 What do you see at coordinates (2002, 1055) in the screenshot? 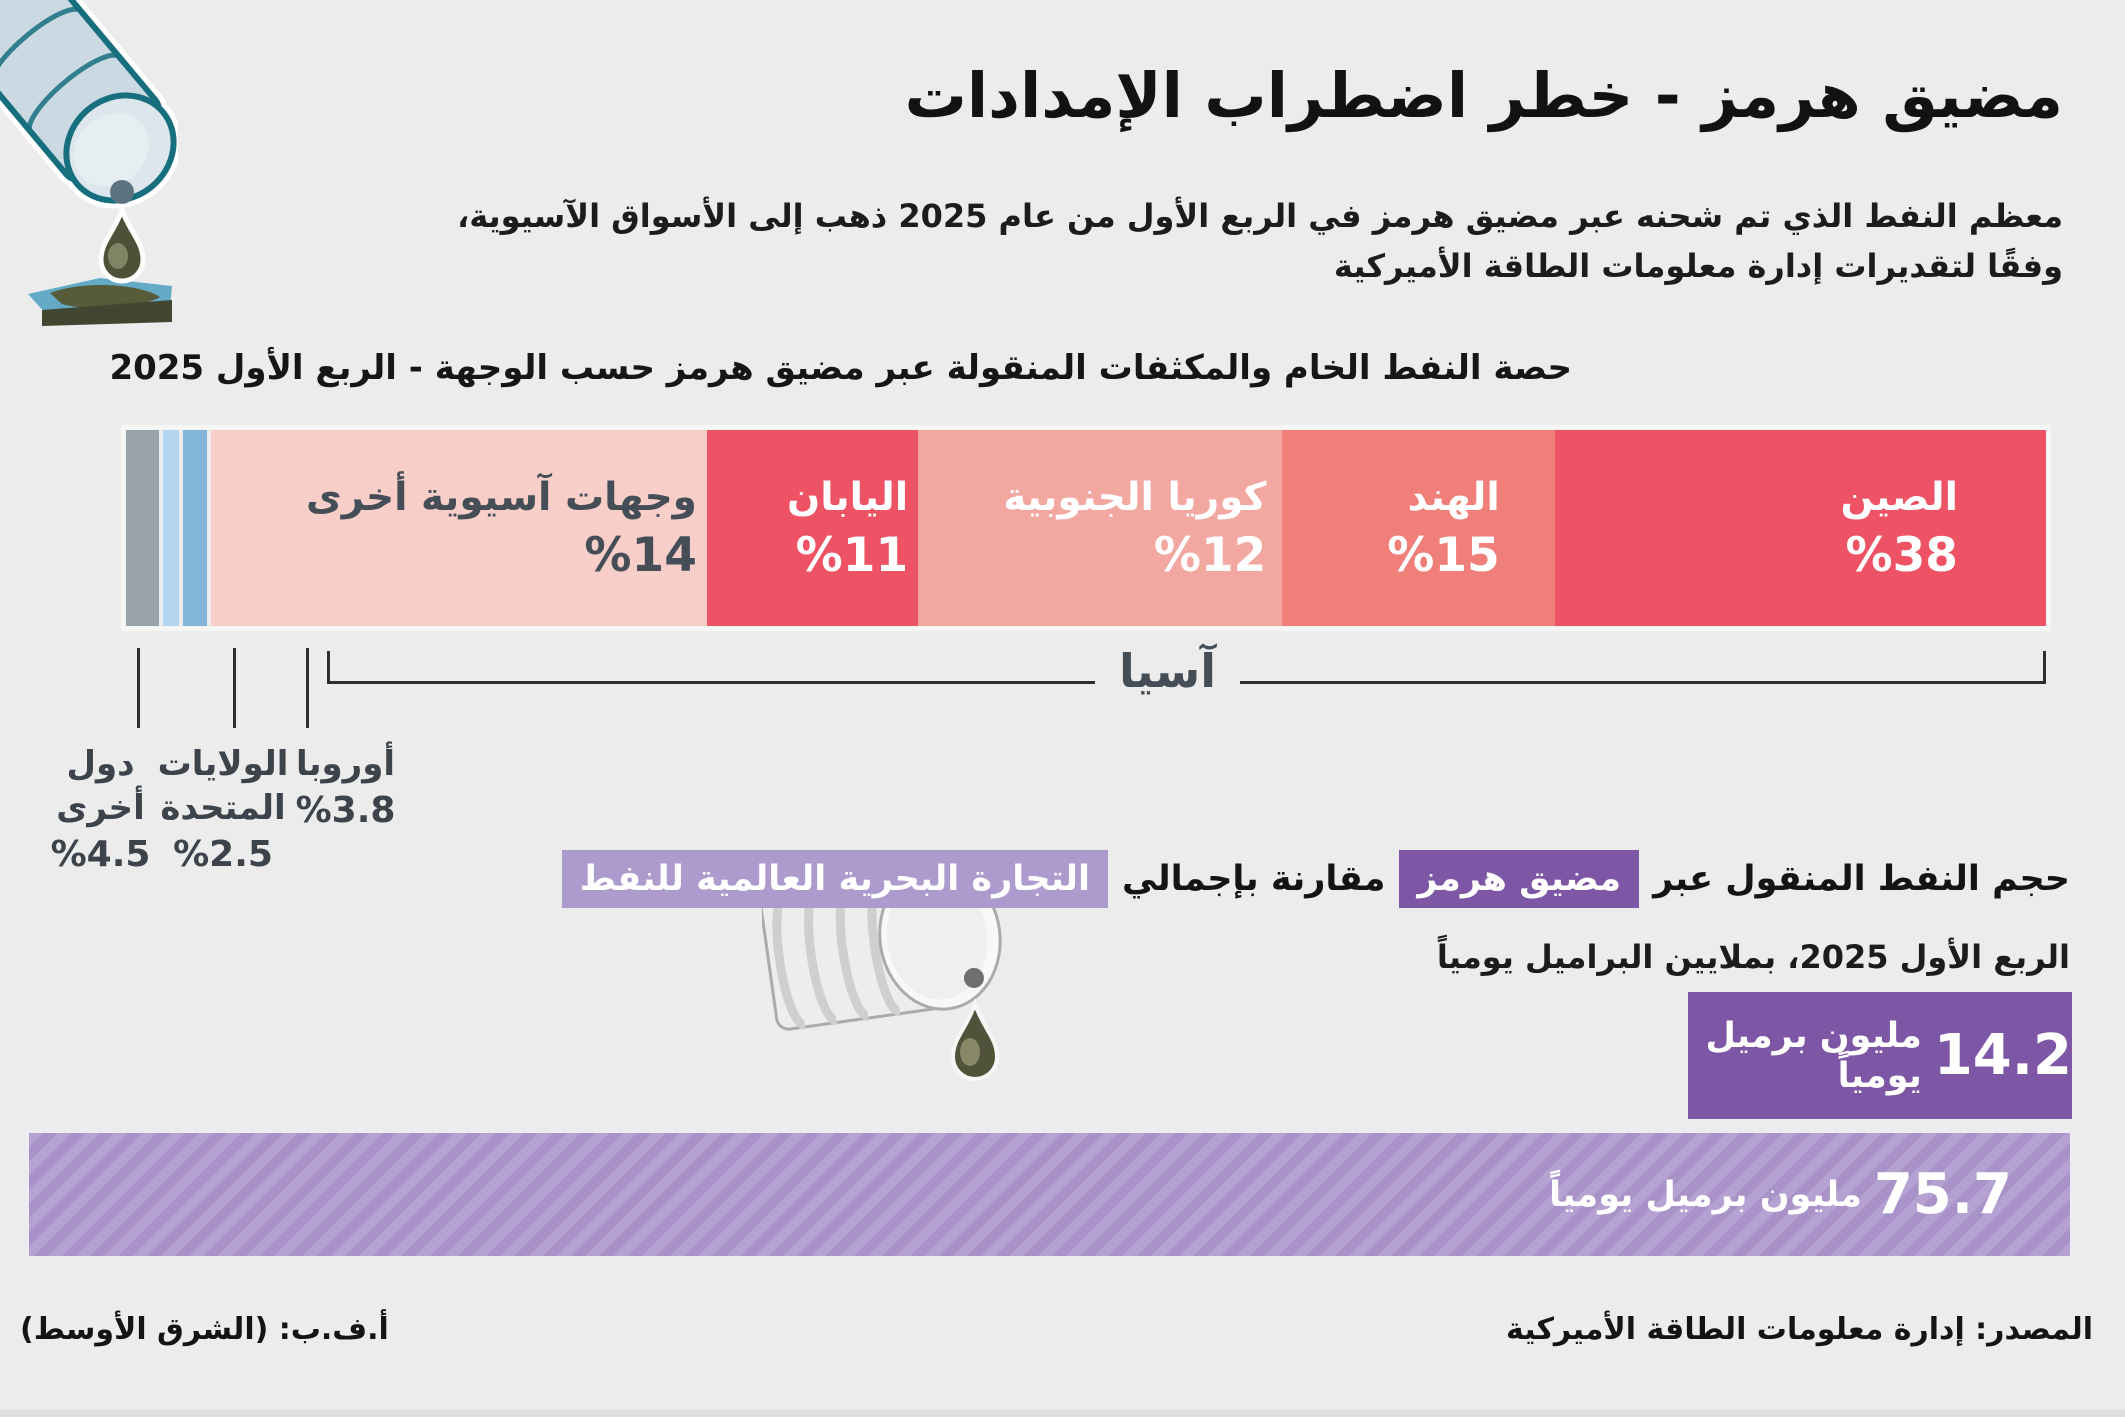
I see `hormuz-volume-value: 14.2` at bounding box center [2002, 1055].